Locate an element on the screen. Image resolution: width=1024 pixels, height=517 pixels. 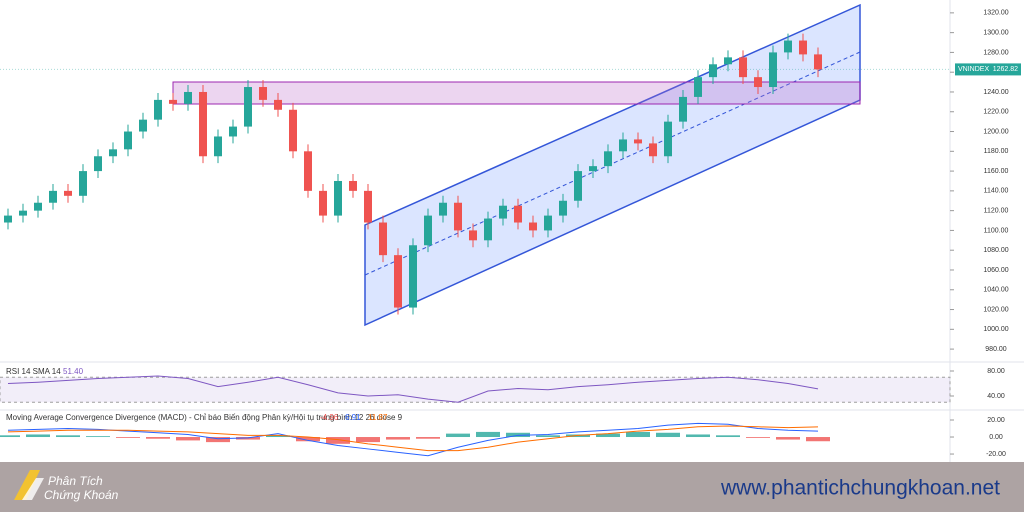
legend-value: 6.91 is located at coordinates (353, 417).